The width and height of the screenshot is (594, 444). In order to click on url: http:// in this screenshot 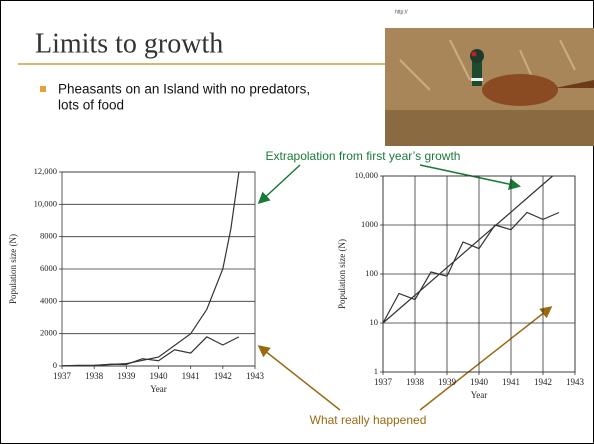, I will do `click(401, 12)`.